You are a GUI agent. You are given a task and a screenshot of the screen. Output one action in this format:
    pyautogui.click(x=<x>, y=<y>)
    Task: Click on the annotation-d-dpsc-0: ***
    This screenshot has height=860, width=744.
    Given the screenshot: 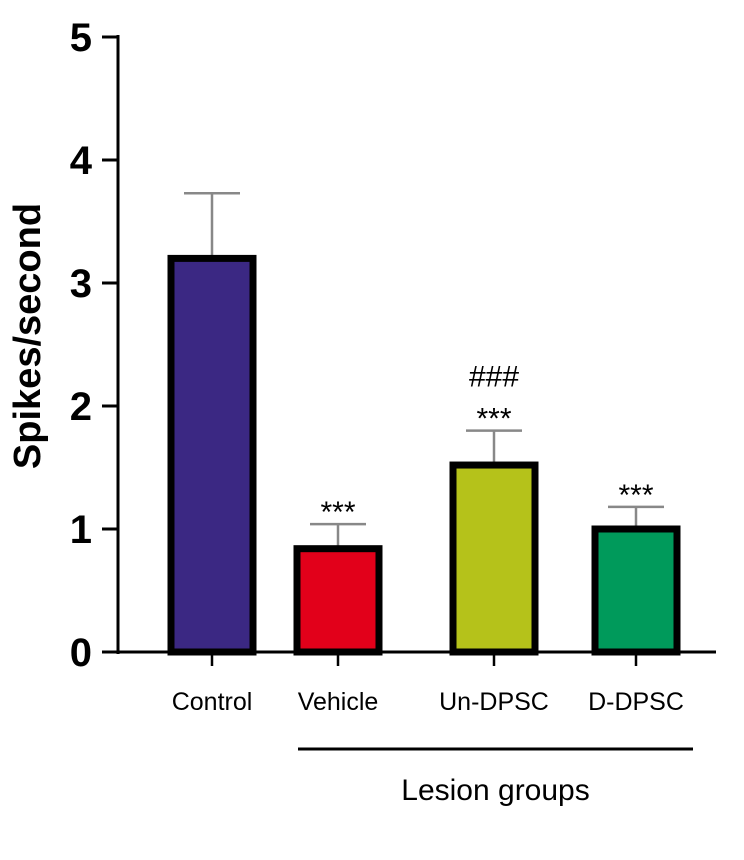 What is the action you would take?
    pyautogui.click(x=635, y=495)
    